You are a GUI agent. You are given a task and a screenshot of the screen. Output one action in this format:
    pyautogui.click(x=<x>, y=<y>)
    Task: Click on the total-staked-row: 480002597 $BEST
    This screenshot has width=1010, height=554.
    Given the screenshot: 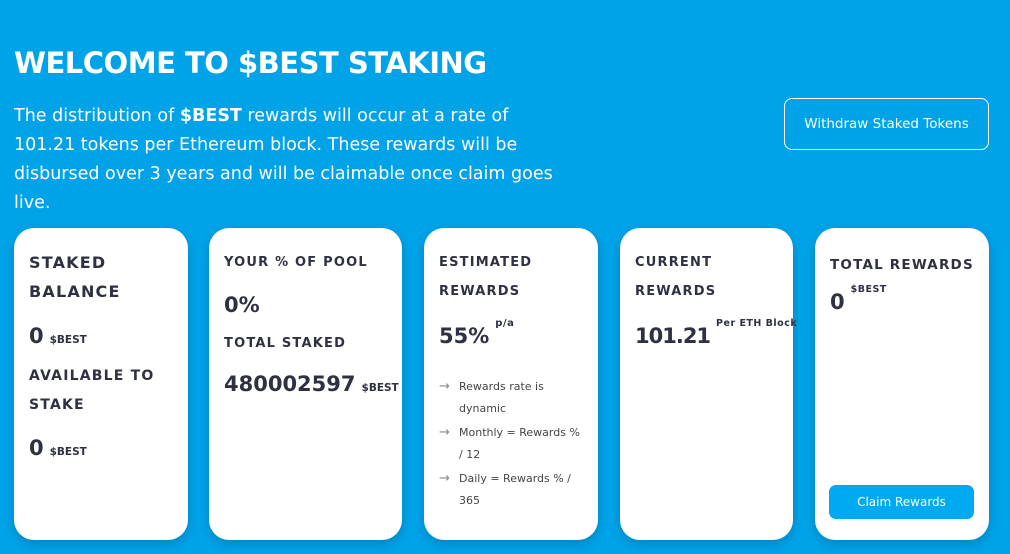 What is the action you would take?
    pyautogui.click(x=311, y=384)
    